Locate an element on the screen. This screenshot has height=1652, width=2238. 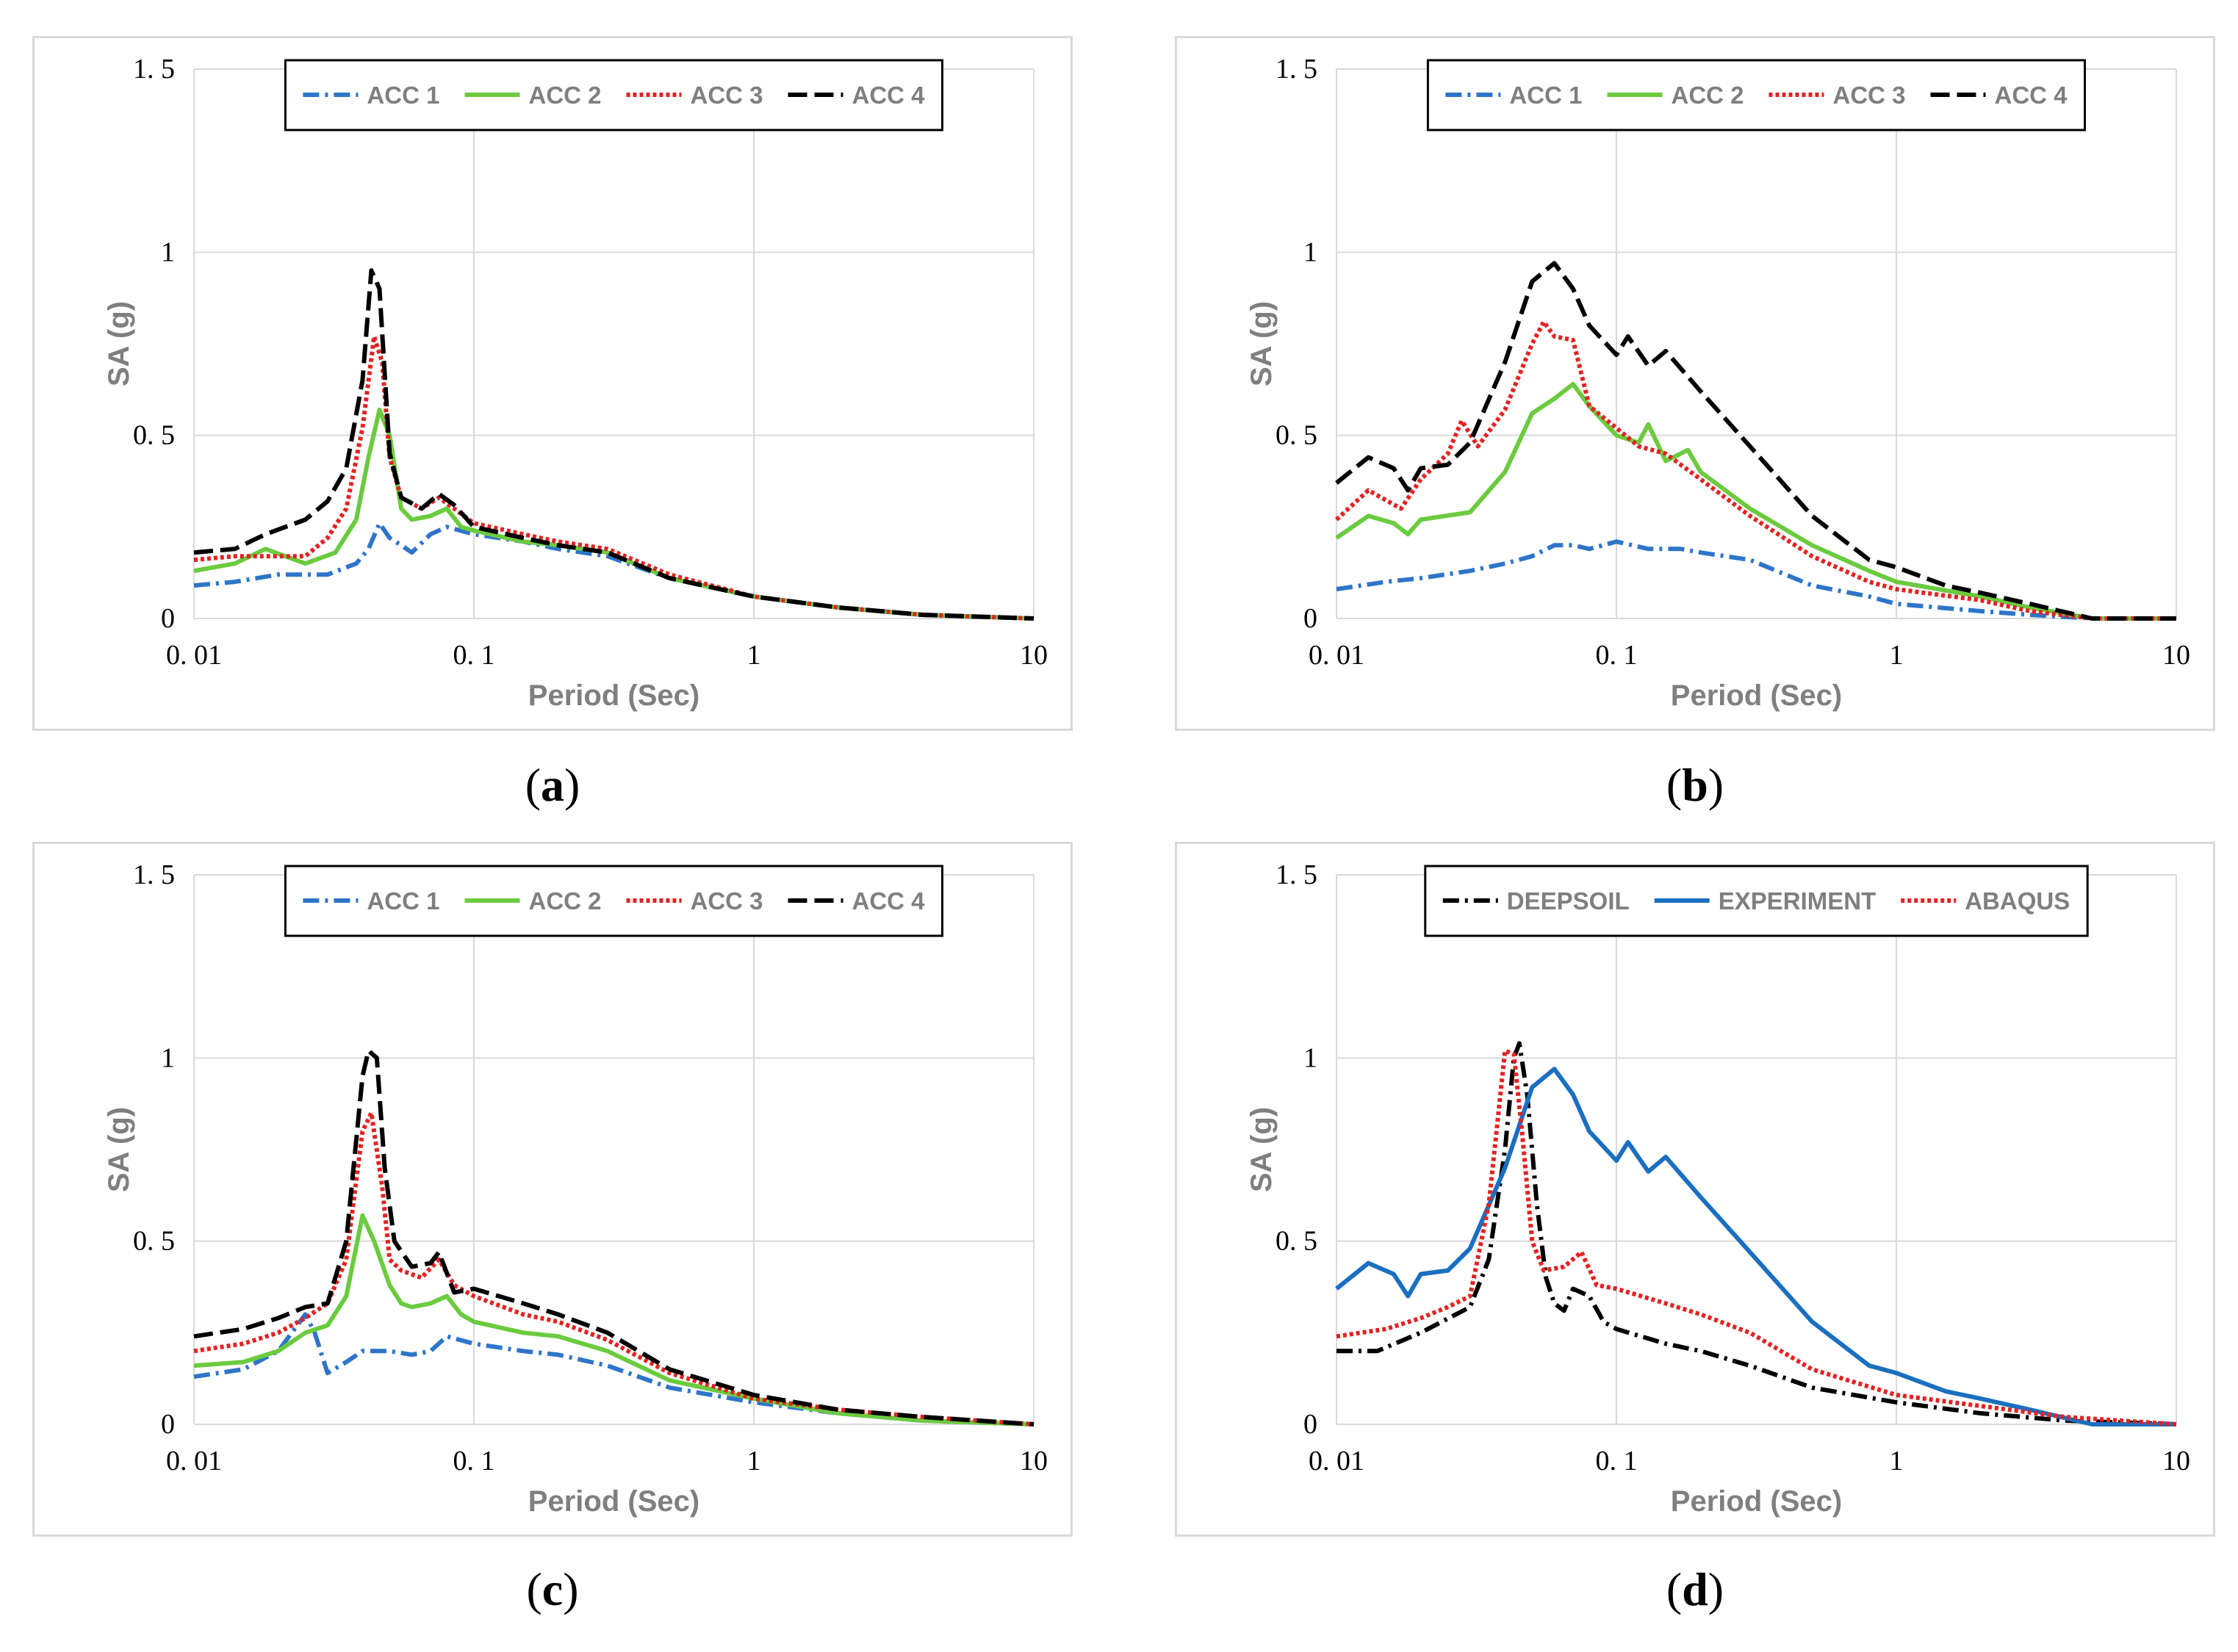
series-line-deepsoil-d is located at coordinates (1756, 1233).